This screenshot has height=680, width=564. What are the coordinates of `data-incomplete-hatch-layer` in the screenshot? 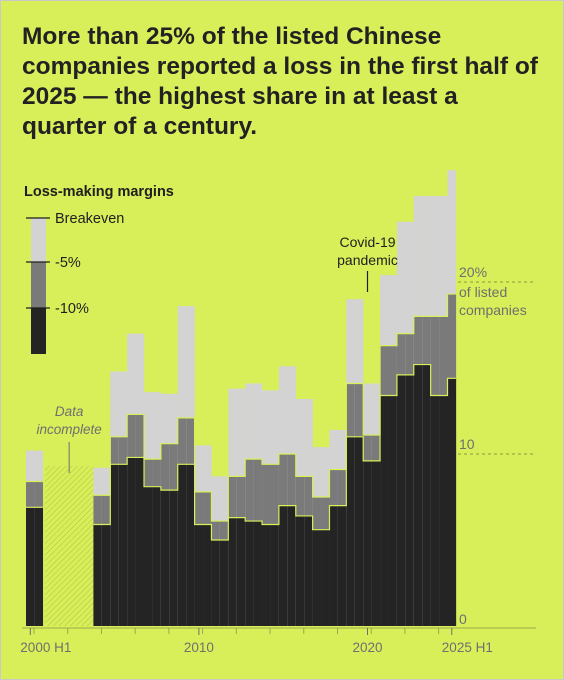 It's located at (69, 546).